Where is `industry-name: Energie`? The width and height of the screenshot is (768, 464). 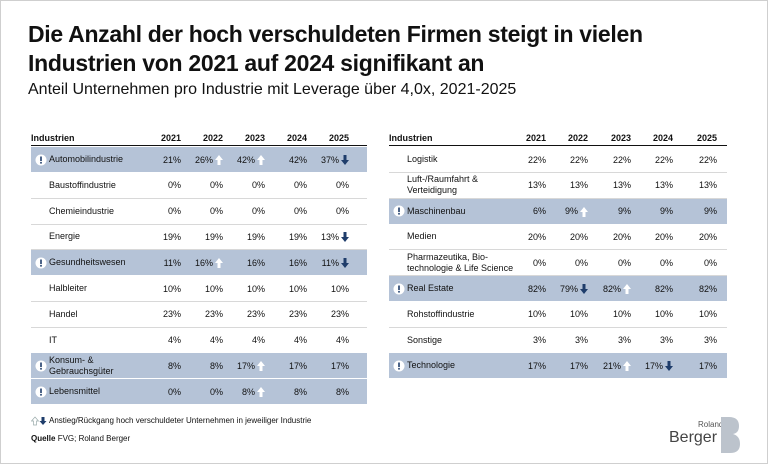 industry-name: Energie is located at coordinates (65, 236).